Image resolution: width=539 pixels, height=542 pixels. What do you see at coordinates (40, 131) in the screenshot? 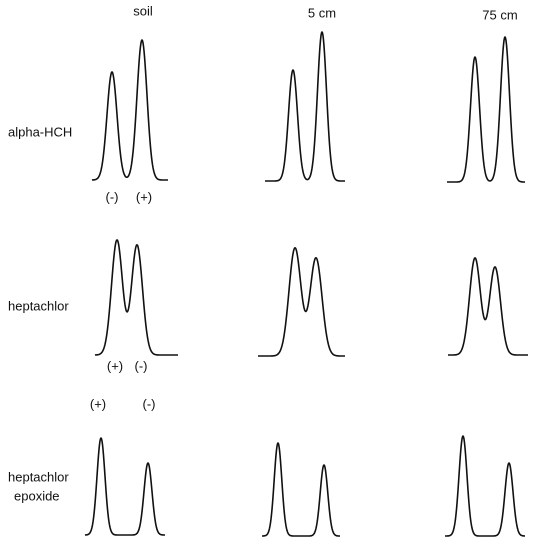
I see `row-label: alpha-HCH` at bounding box center [40, 131].